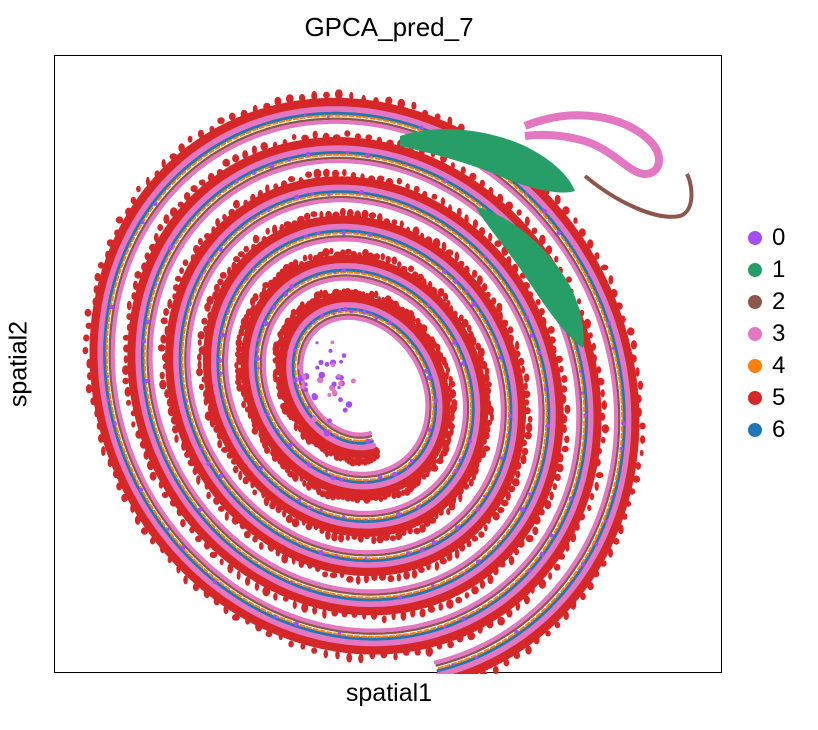 The image size is (818, 730). I want to click on cluster-1-region, so click(492, 238).